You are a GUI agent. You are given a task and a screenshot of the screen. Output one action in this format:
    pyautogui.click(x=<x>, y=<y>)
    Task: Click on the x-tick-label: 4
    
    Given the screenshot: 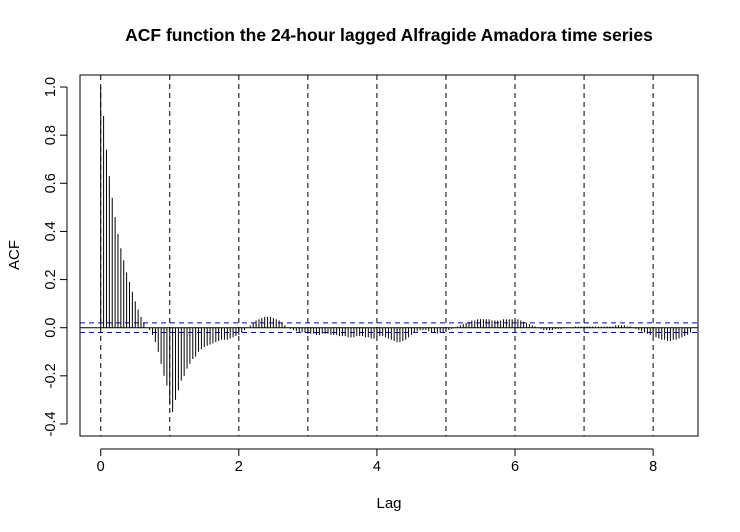 What is the action you would take?
    pyautogui.click(x=377, y=467)
    